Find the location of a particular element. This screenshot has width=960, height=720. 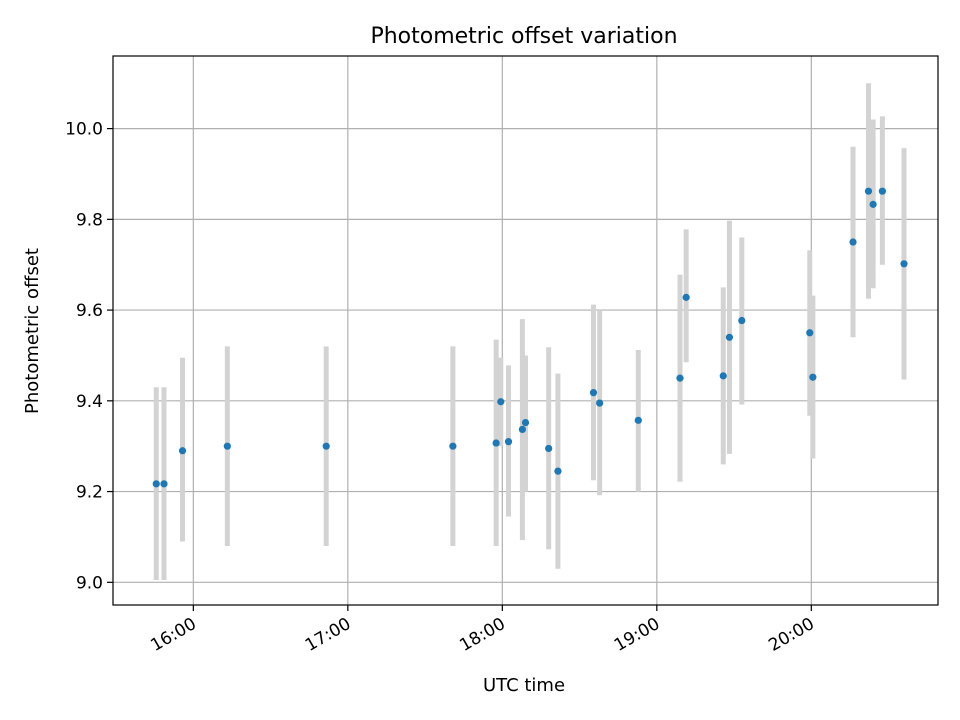

x-tick-label: 19:00 is located at coordinates (637, 635).